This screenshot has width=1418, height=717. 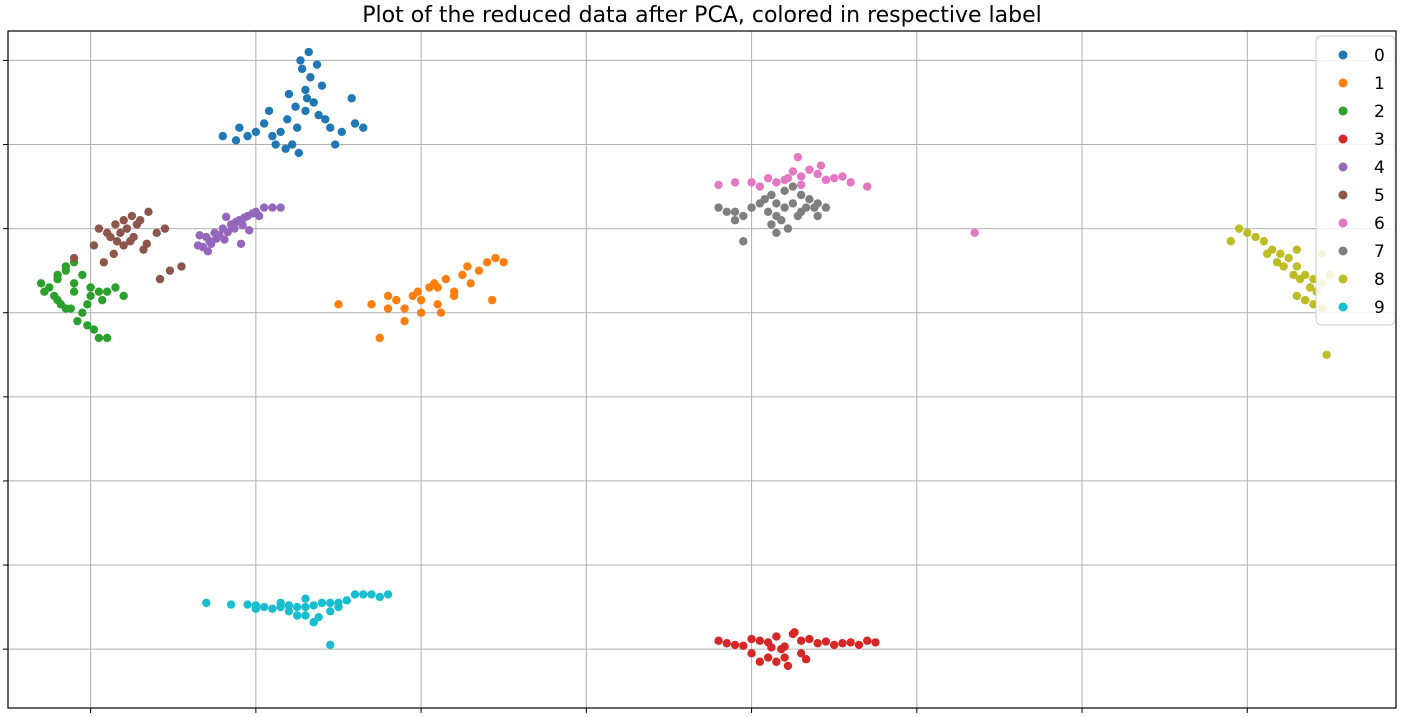 I want to click on legend-label-4: 4, so click(x=1379, y=168).